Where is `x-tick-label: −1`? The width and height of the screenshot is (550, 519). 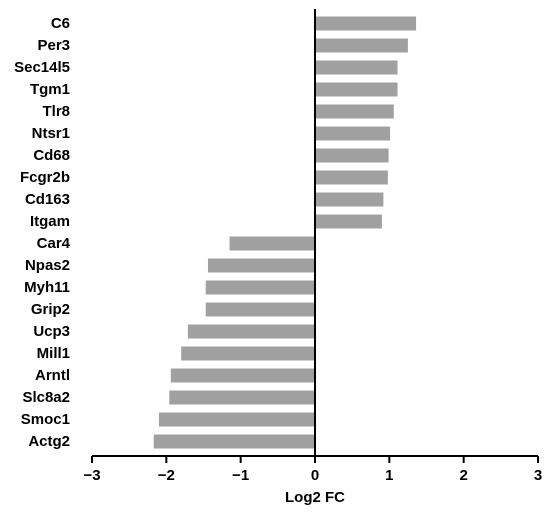 x-tick-label: −1 is located at coordinates (240, 475).